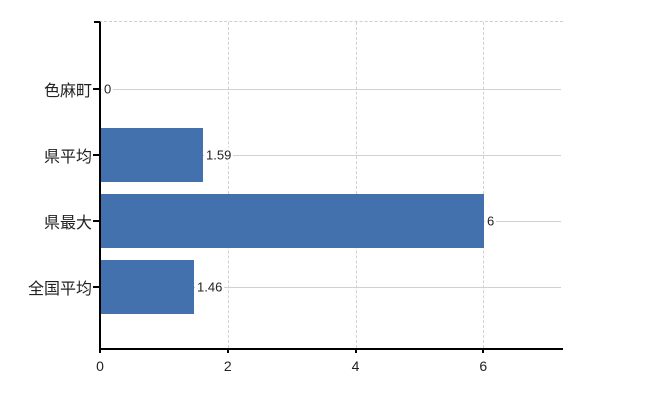 The width and height of the screenshot is (650, 400). What do you see at coordinates (67, 223) in the screenshot?
I see `category-label: 県最大` at bounding box center [67, 223].